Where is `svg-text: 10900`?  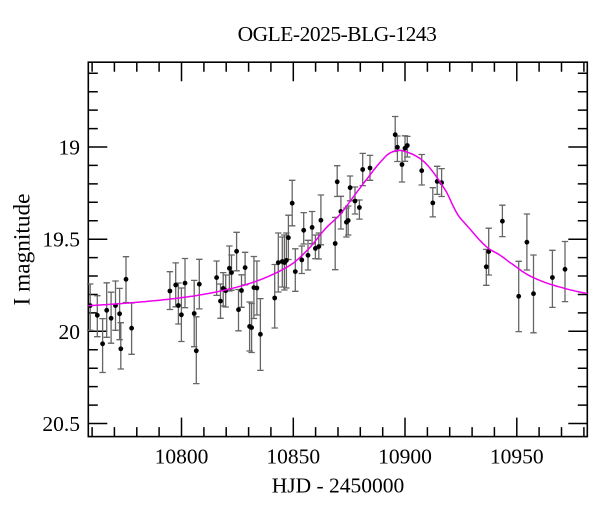
svg-text: 10900 is located at coordinates (405, 457).